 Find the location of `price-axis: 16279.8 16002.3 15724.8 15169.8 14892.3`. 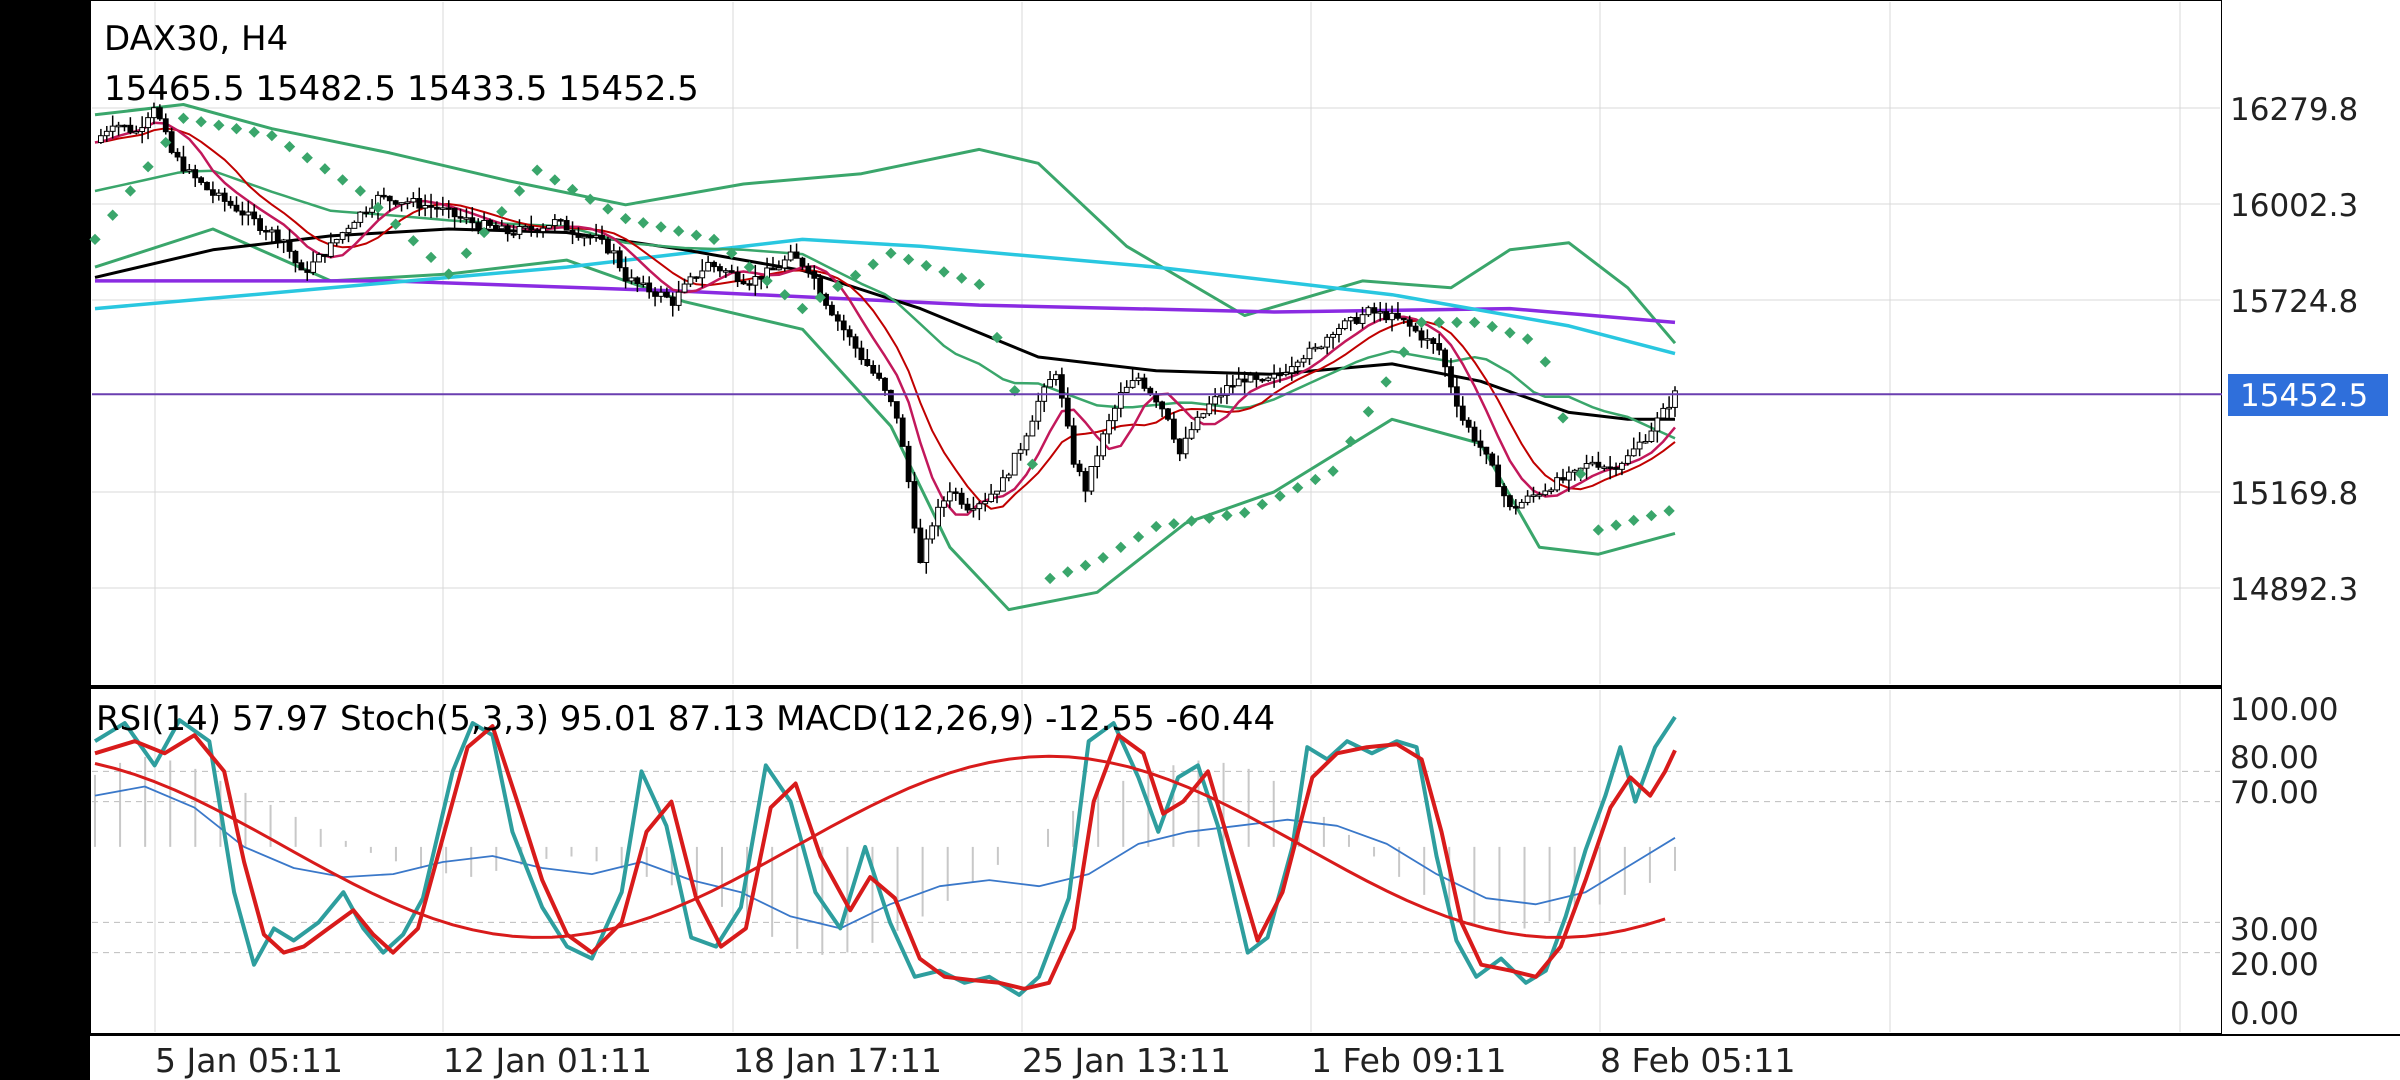

price-axis: 16279.8 16002.3 15724.8 15169.8 14892.3 is located at coordinates (2294, 350).